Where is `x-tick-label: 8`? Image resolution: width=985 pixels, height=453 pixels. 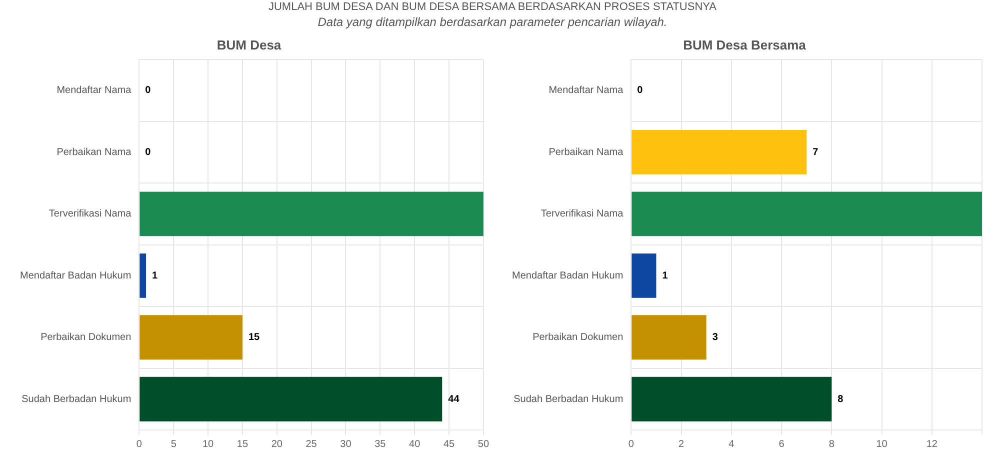 x-tick-label: 8 is located at coordinates (831, 444).